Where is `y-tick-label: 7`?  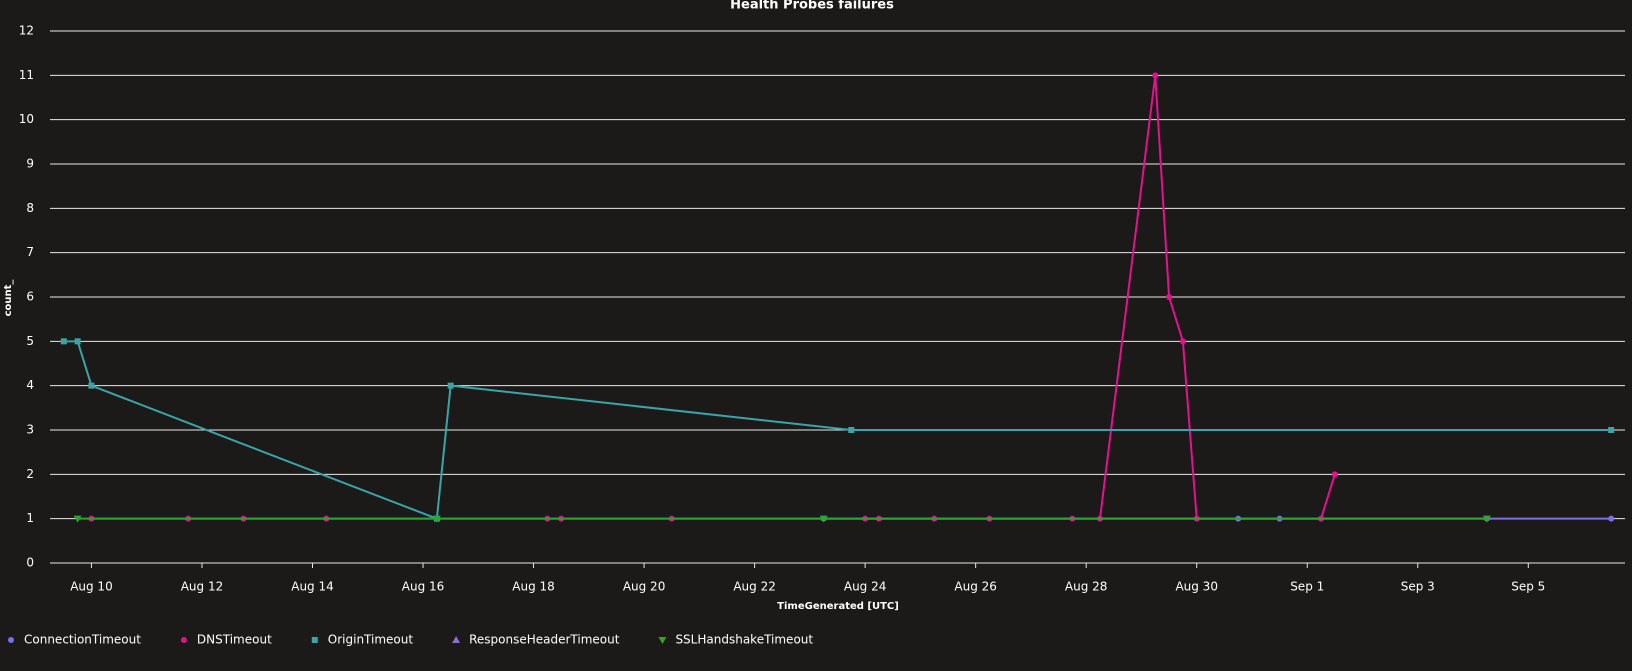 y-tick-label: 7 is located at coordinates (30, 252).